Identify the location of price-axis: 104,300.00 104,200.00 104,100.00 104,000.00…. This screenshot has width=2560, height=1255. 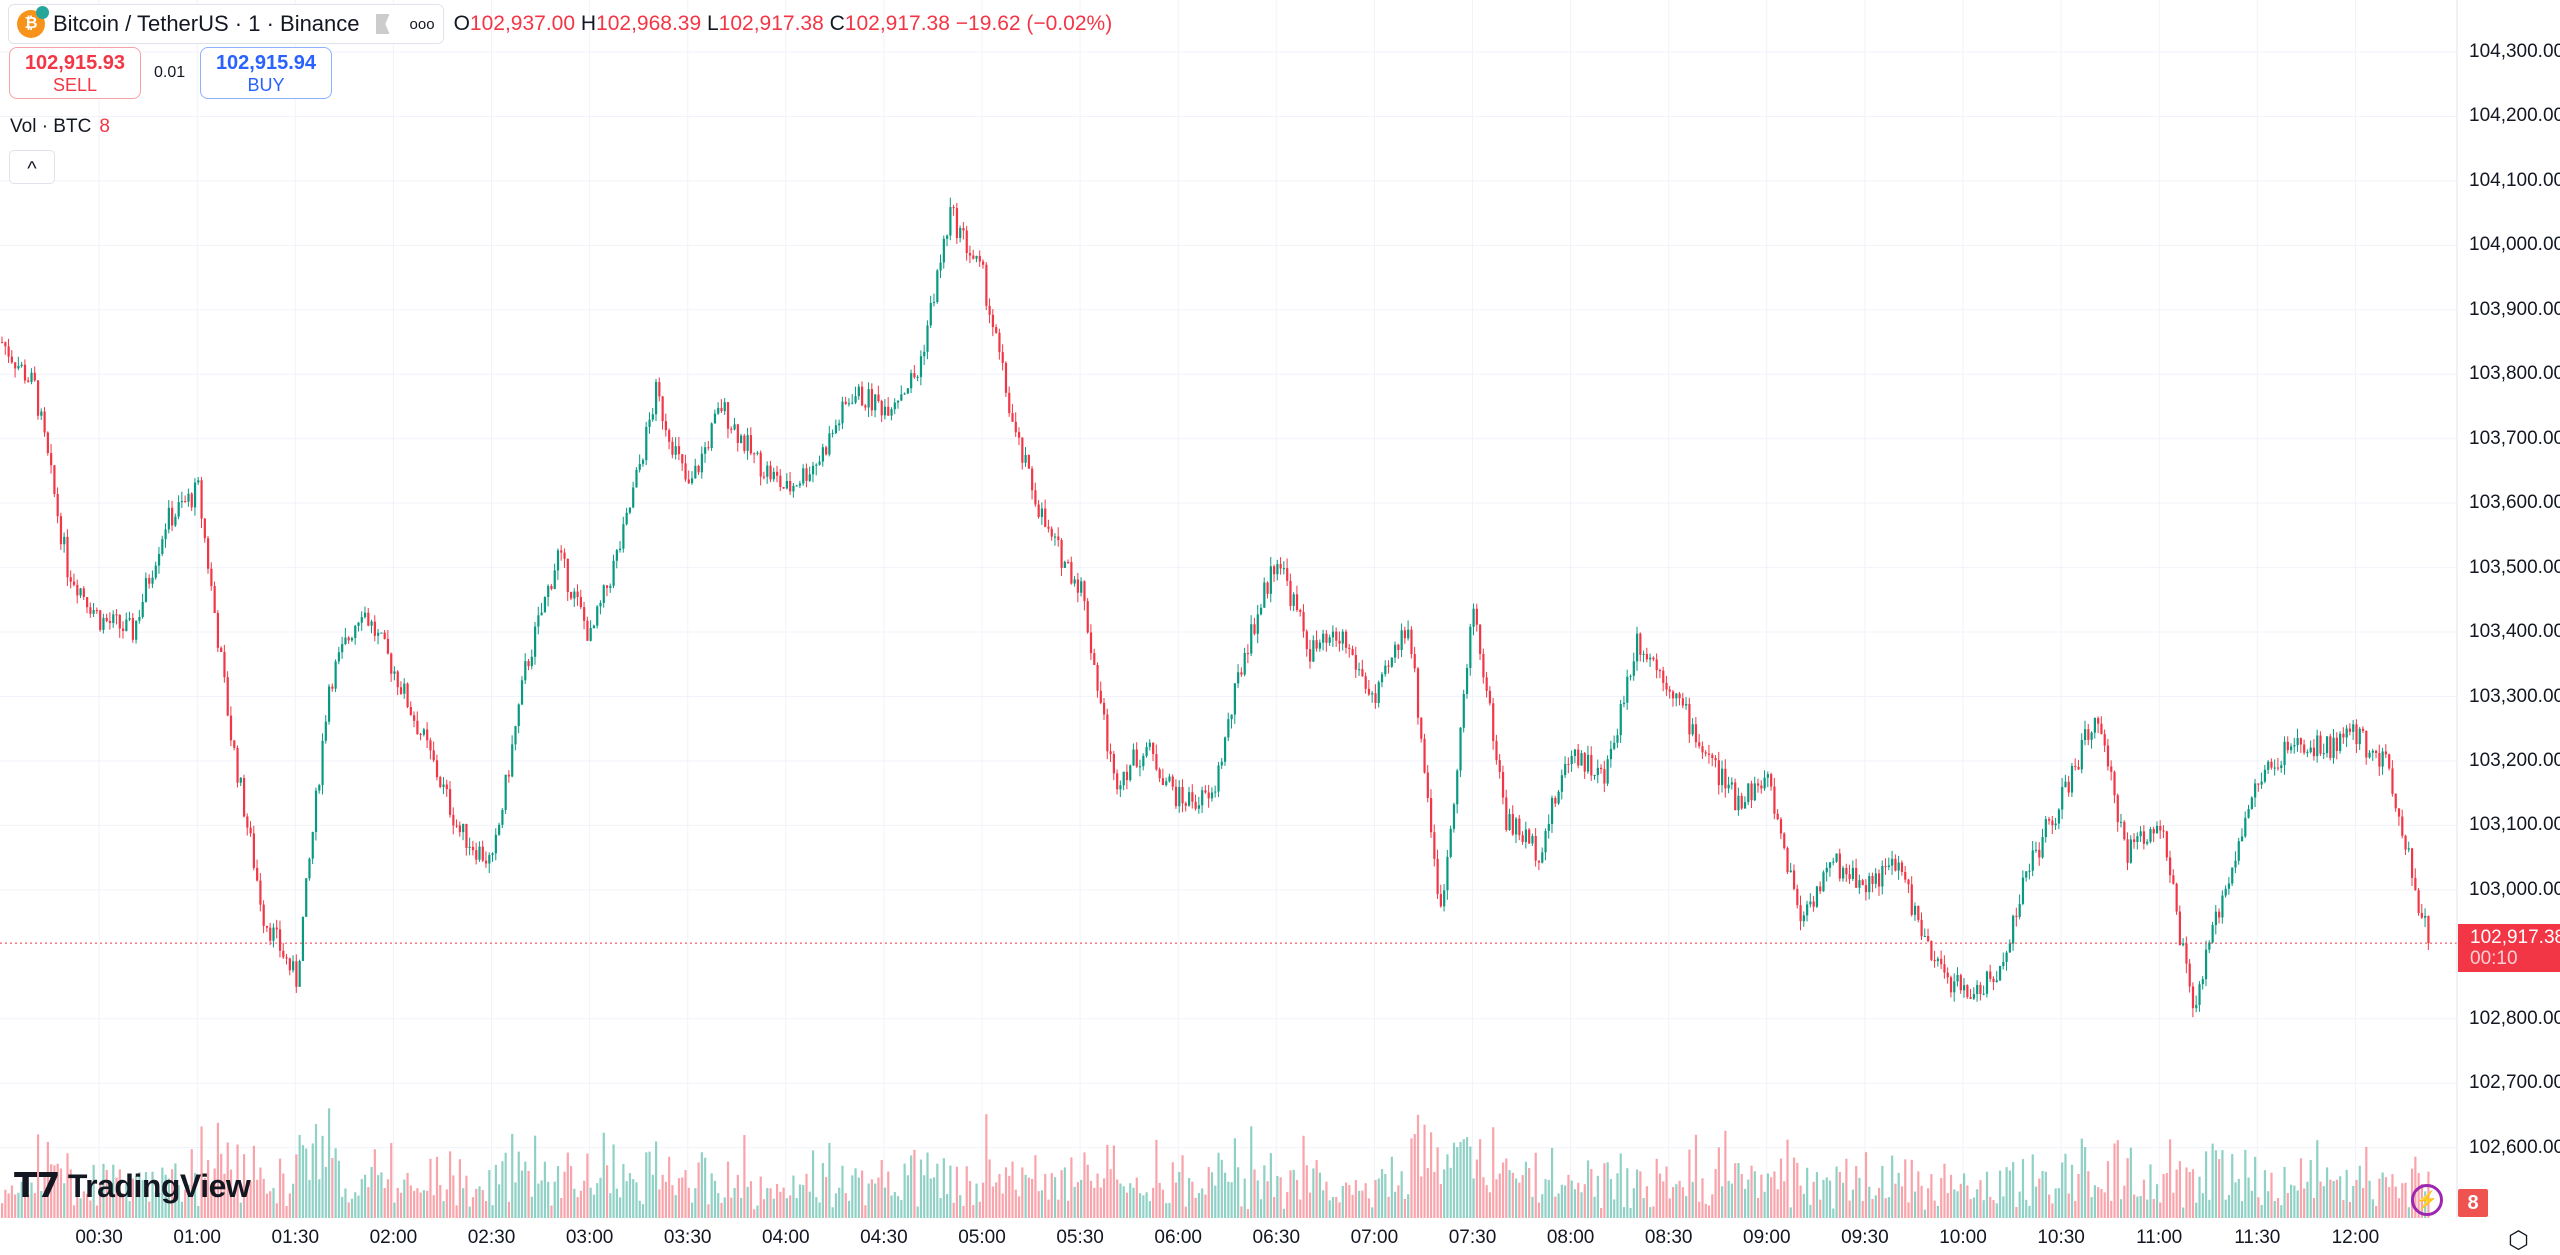
(2508, 609).